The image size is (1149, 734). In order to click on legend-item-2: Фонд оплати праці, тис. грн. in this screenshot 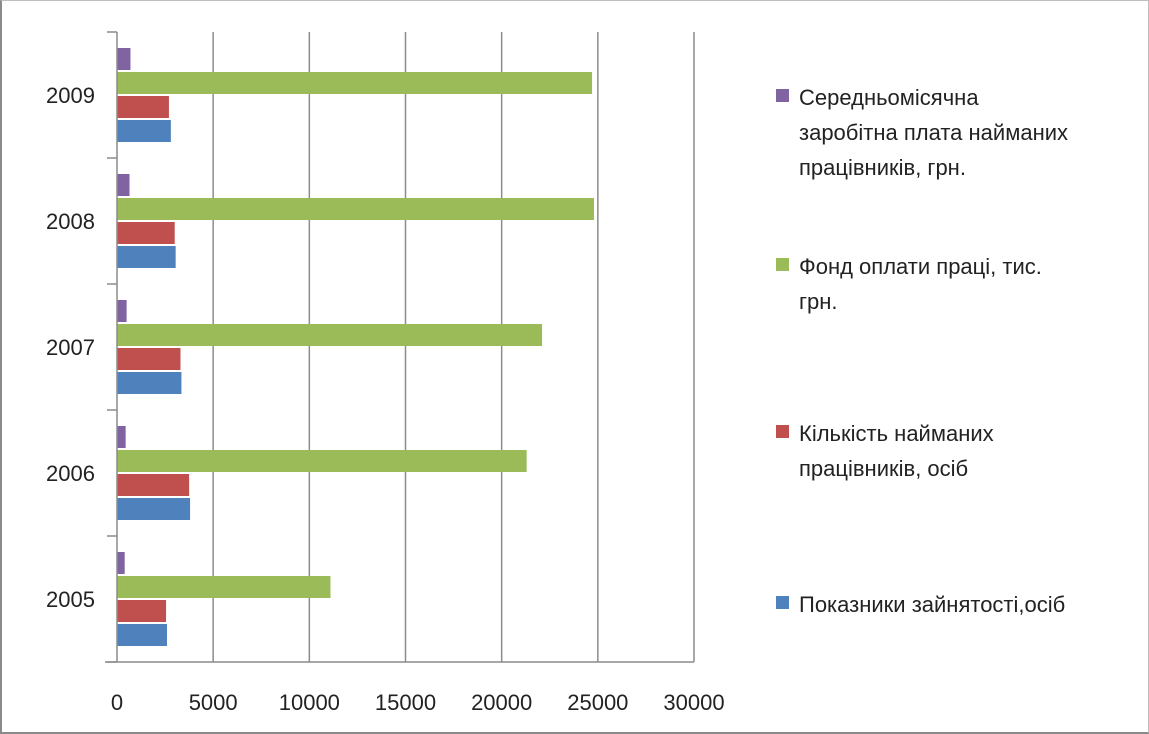, I will do `click(909, 284)`.